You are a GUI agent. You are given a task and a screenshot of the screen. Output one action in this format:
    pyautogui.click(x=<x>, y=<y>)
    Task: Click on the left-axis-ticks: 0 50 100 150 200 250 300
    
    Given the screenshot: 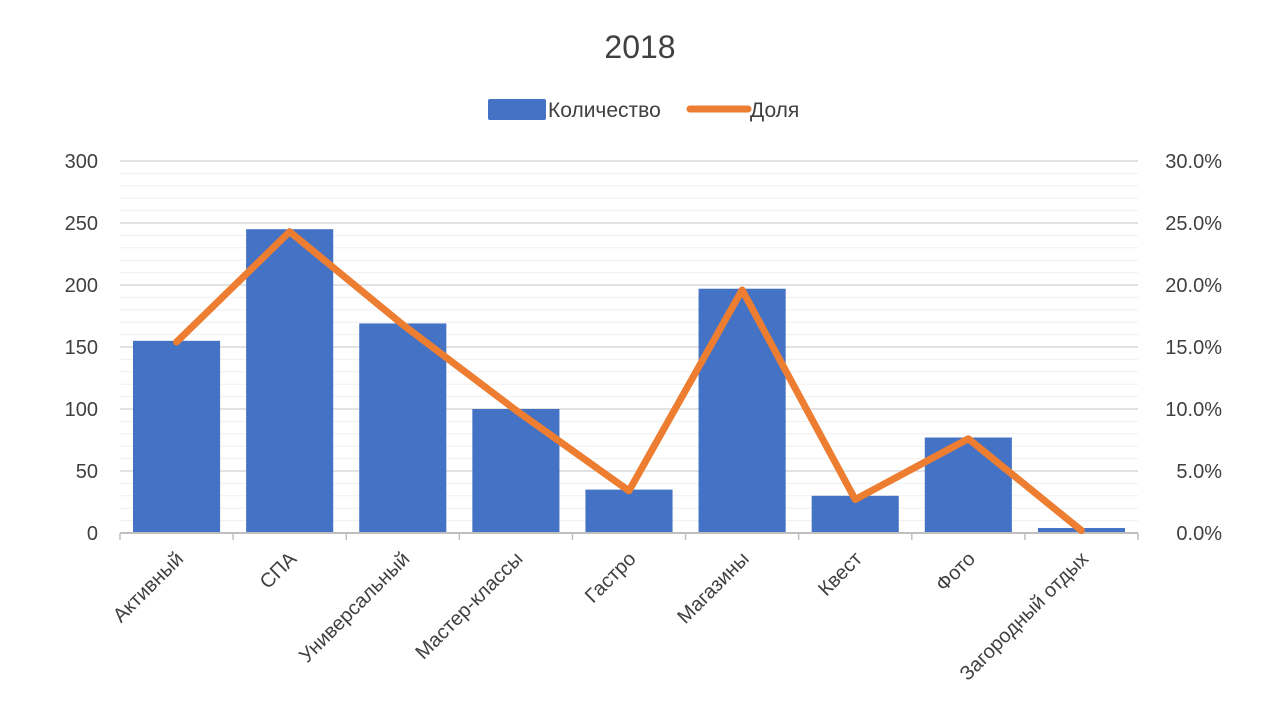 What is the action you would take?
    pyautogui.click(x=81, y=348)
    